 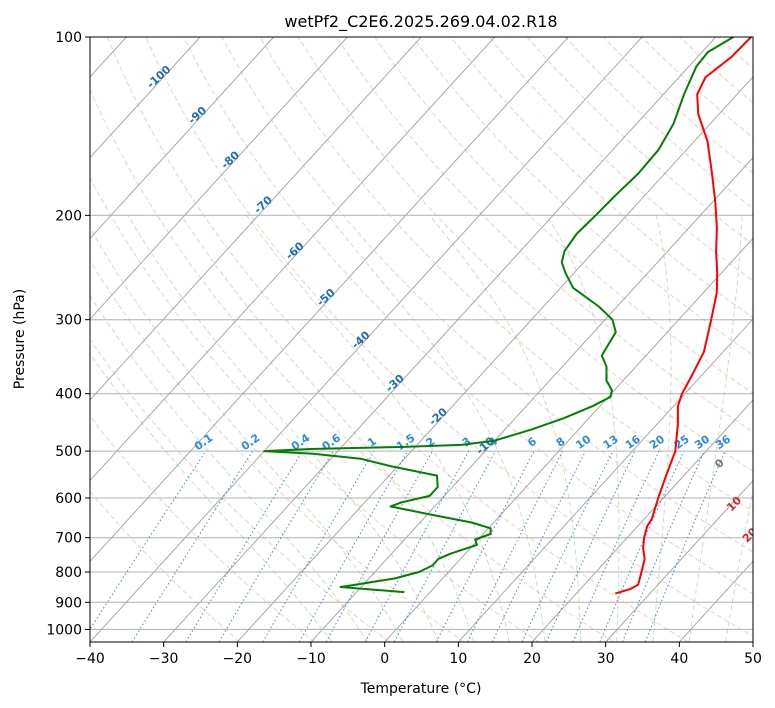 What do you see at coordinates (311, 659) in the screenshot?
I see `x-tick-label: −10` at bounding box center [311, 659].